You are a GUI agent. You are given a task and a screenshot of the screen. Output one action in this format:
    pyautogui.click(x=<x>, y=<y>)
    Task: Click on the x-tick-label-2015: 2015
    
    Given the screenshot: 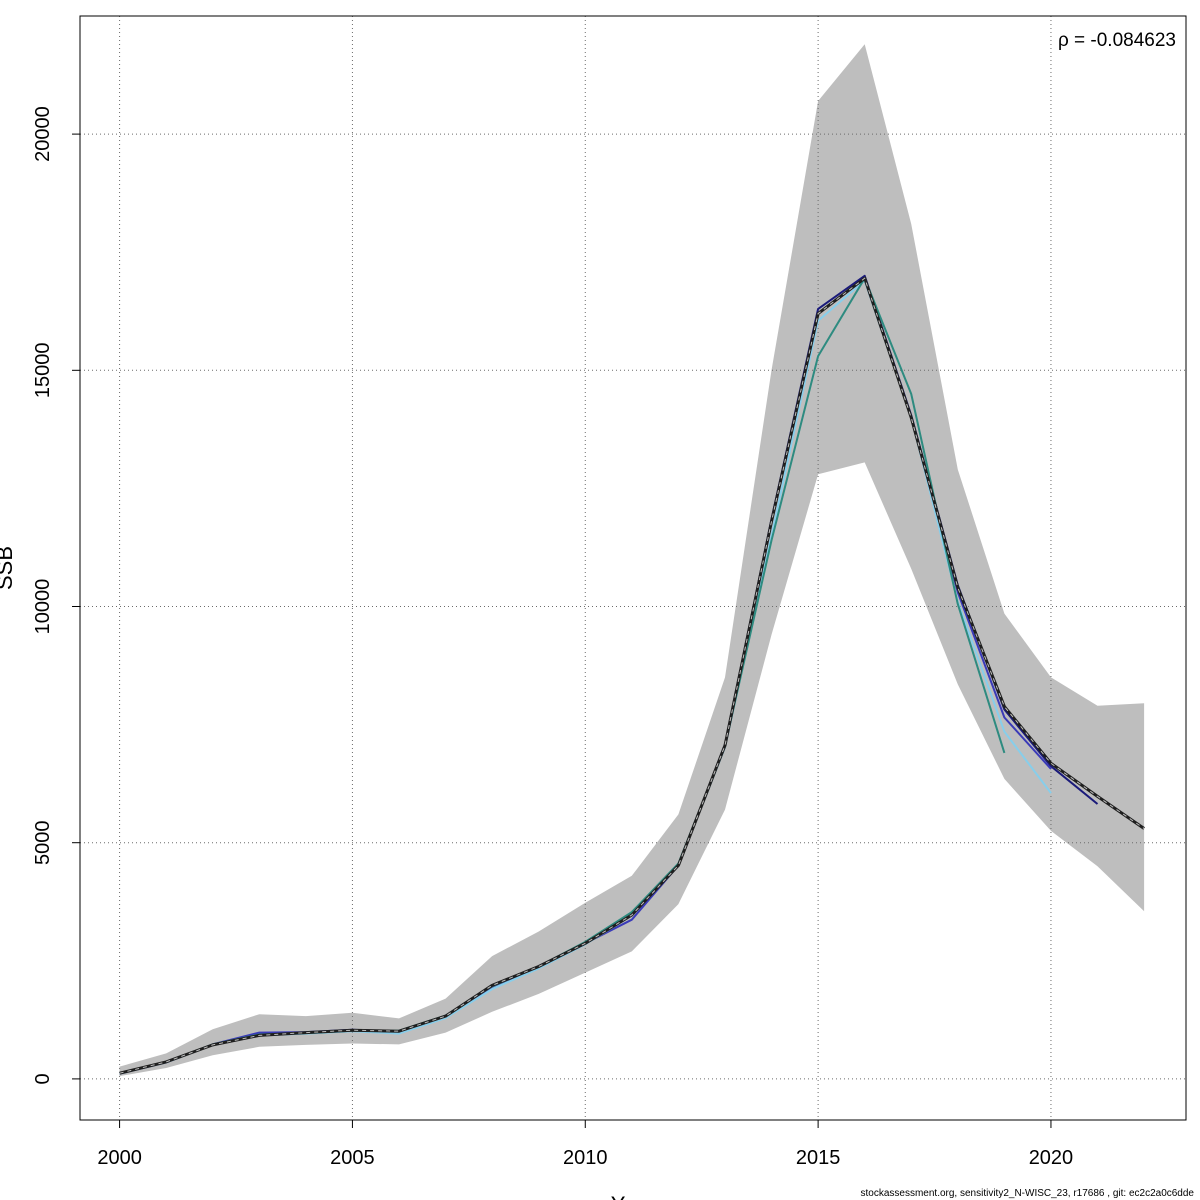 What is the action you would take?
    pyautogui.click(x=818, y=1158)
    